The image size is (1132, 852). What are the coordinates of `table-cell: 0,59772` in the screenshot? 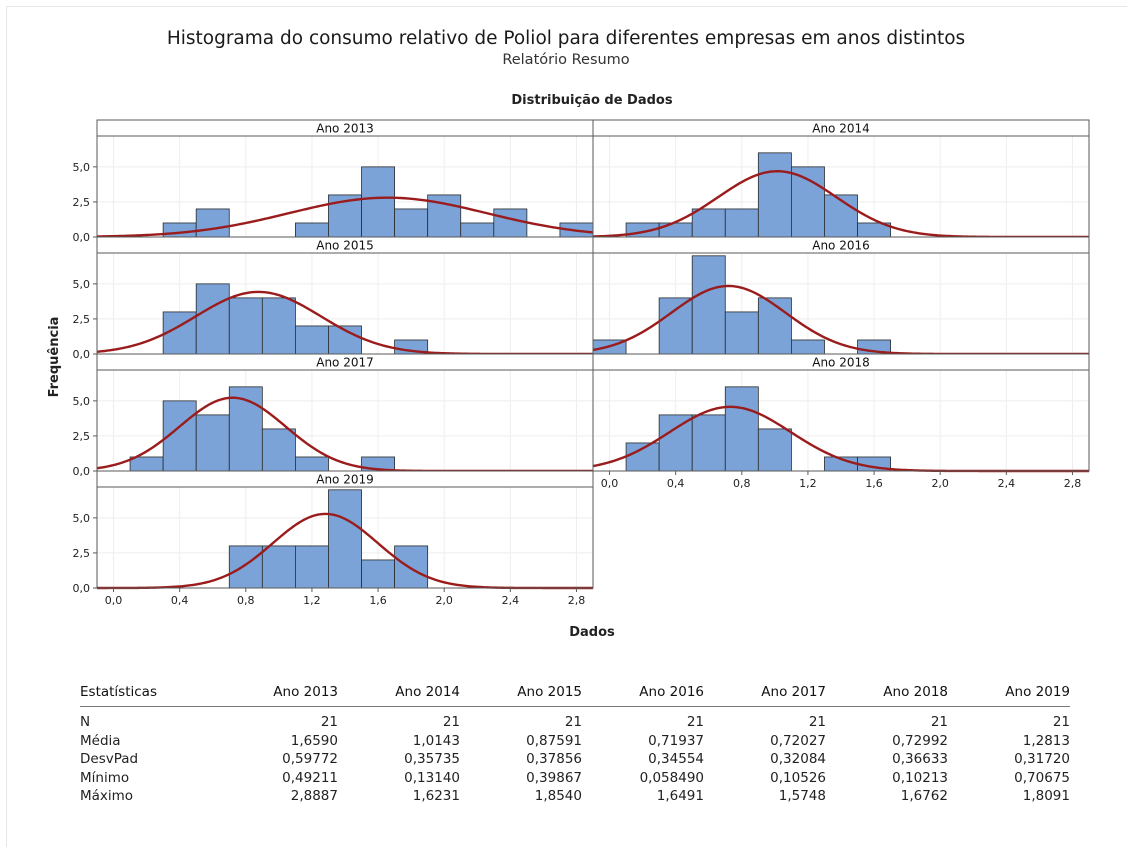 It's located at (310, 759).